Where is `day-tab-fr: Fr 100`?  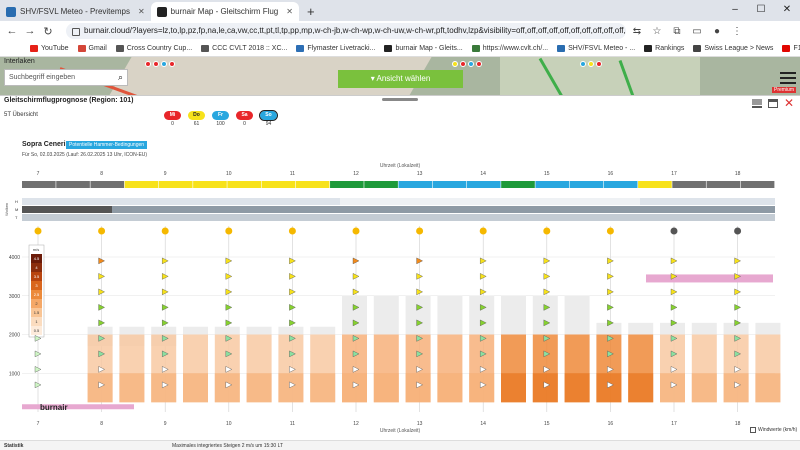
day-tab-fr: Fr 100 is located at coordinates (220, 119).